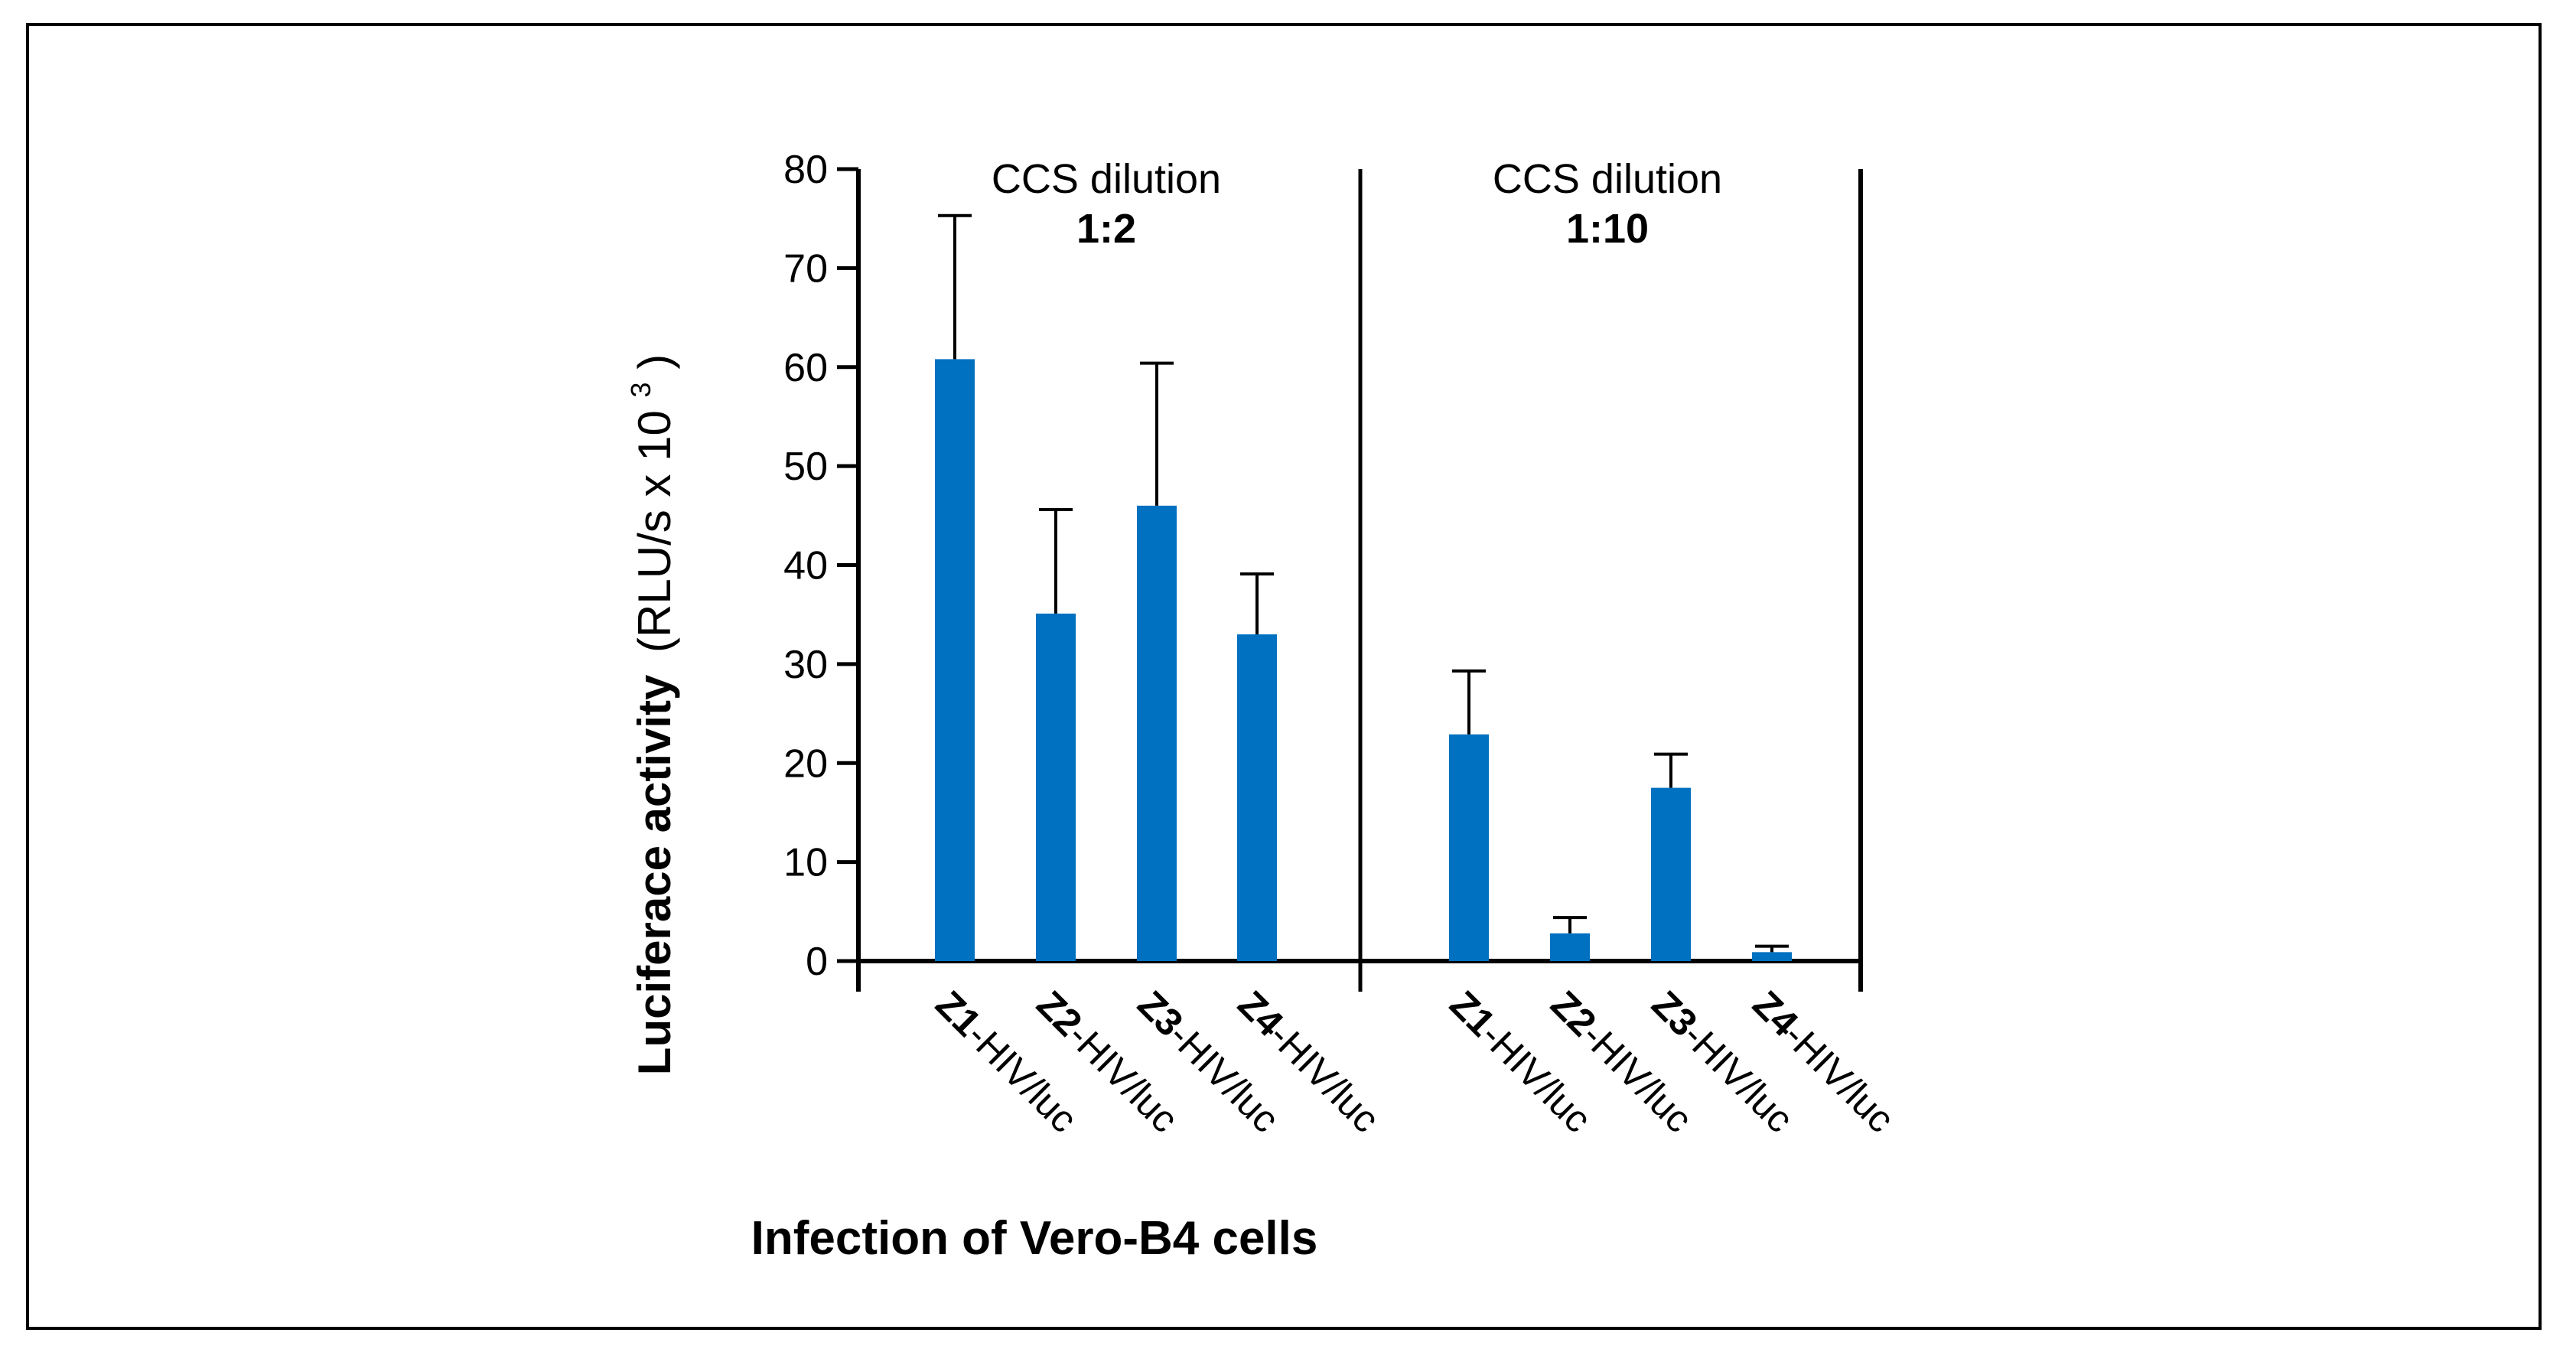 The image size is (2576, 1362). Describe the element at coordinates (806, 268) in the screenshot. I see `y-tick-label: 70` at that location.